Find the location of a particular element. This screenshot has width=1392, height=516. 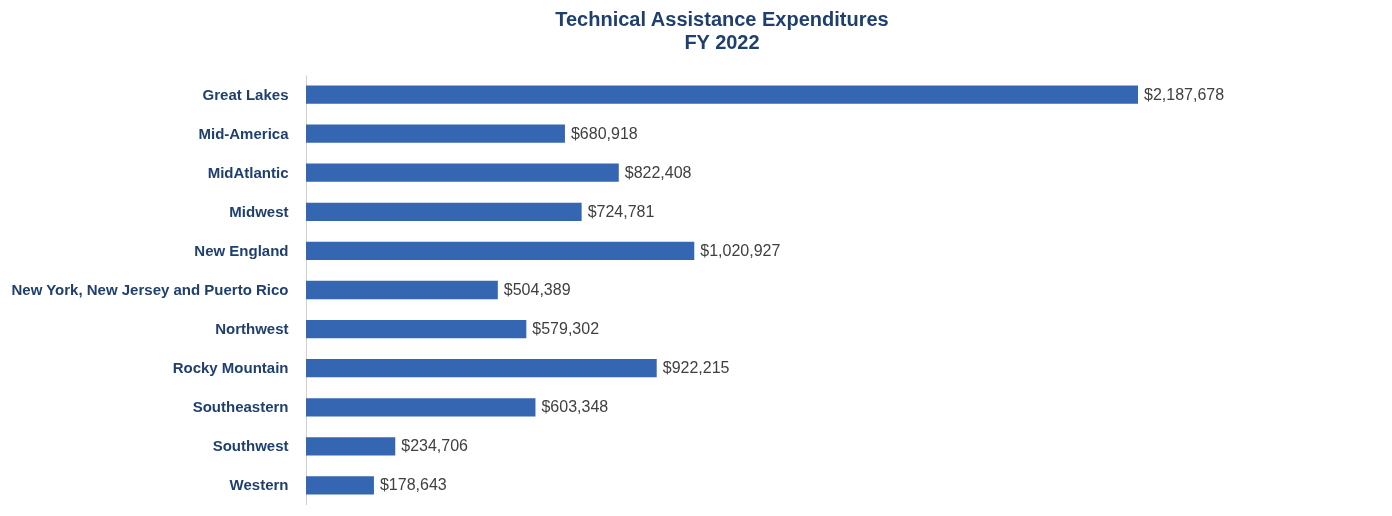

data-label: $178,643 is located at coordinates (413, 485).